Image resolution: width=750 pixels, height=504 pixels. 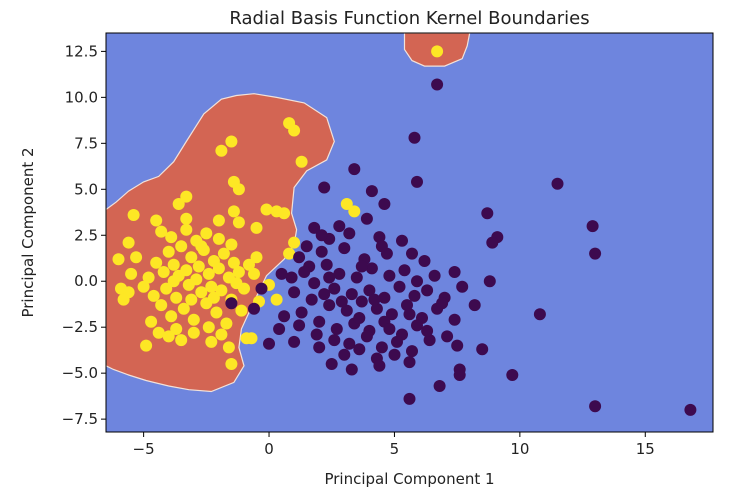 What do you see at coordinates (409, 18) in the screenshot?
I see `chart-title: Radial Basis Function Kernel Boundaries` at bounding box center [409, 18].